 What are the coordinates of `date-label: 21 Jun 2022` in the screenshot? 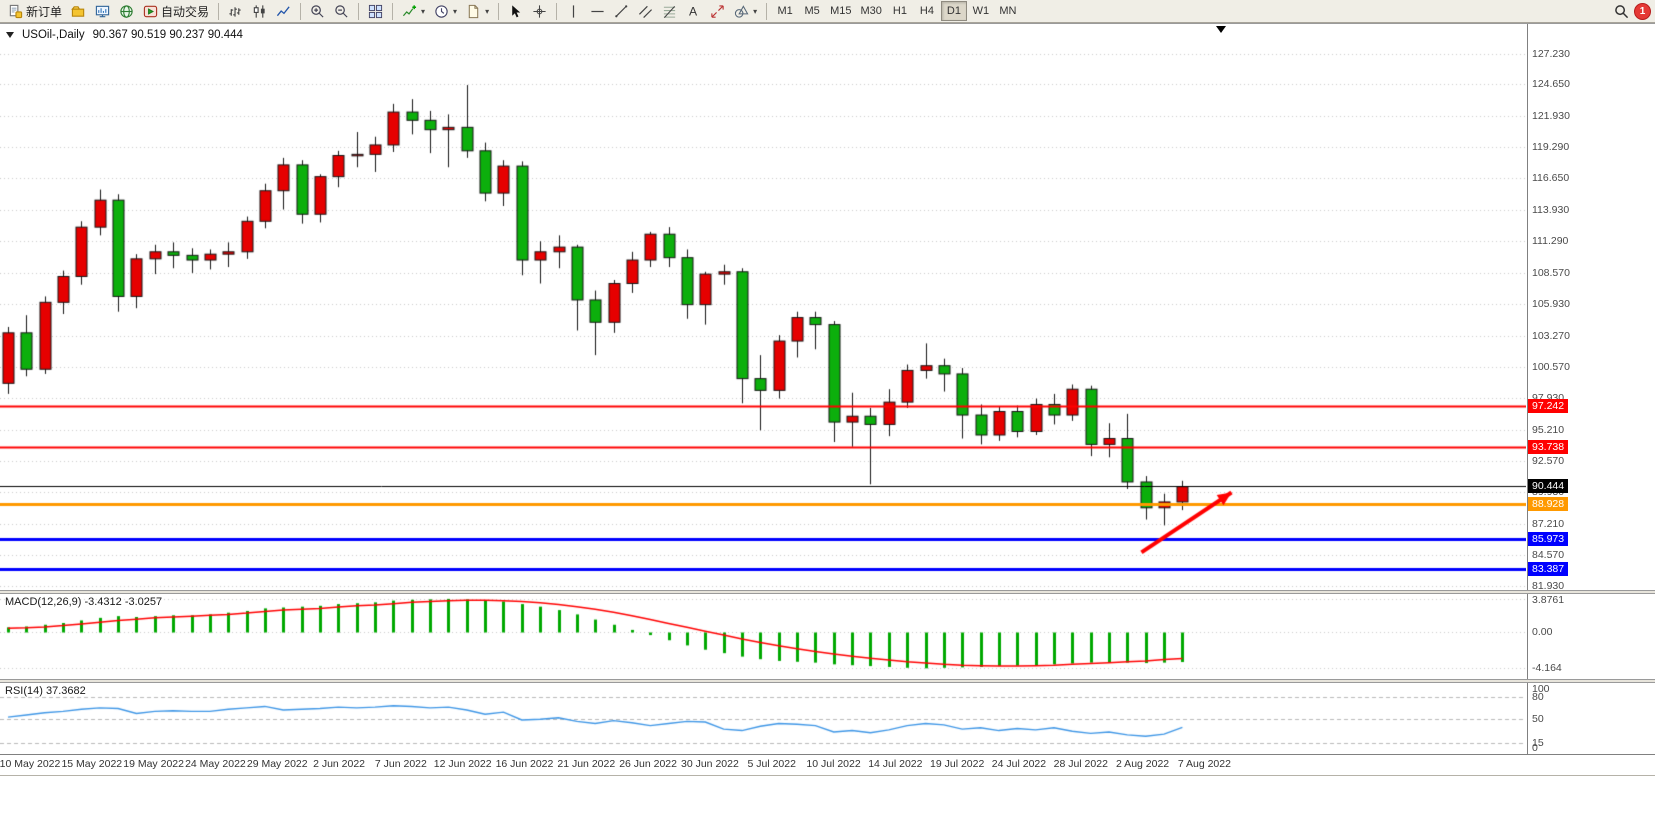 It's located at (586, 764).